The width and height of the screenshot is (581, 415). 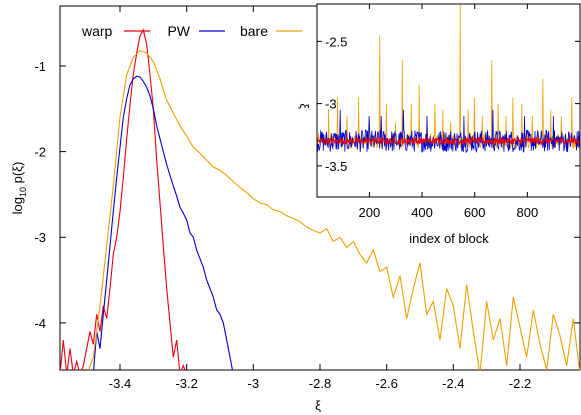 I want to click on x-tick-label: -2.8, so click(x=320, y=383).